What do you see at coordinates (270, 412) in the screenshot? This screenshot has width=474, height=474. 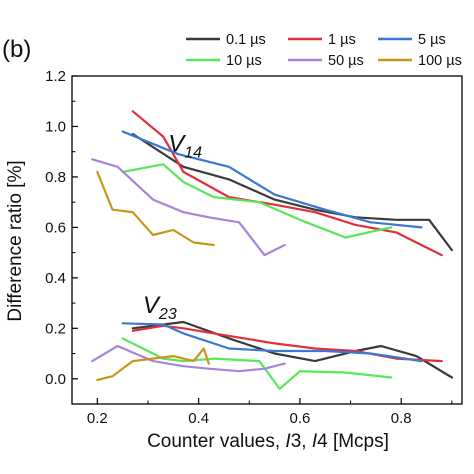 I see `x-axis: 0.2 0.4 0.6 0.8` at bounding box center [270, 412].